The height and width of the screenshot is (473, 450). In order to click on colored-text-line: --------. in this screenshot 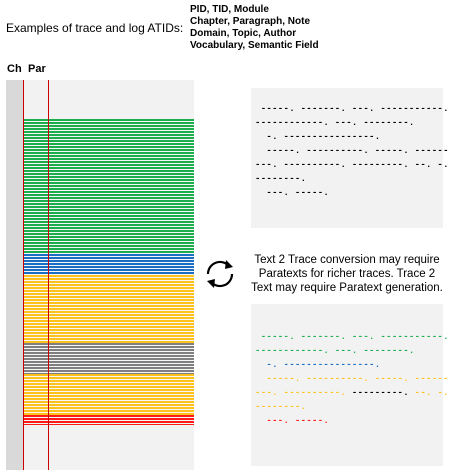, I will do `click(349, 407)`.